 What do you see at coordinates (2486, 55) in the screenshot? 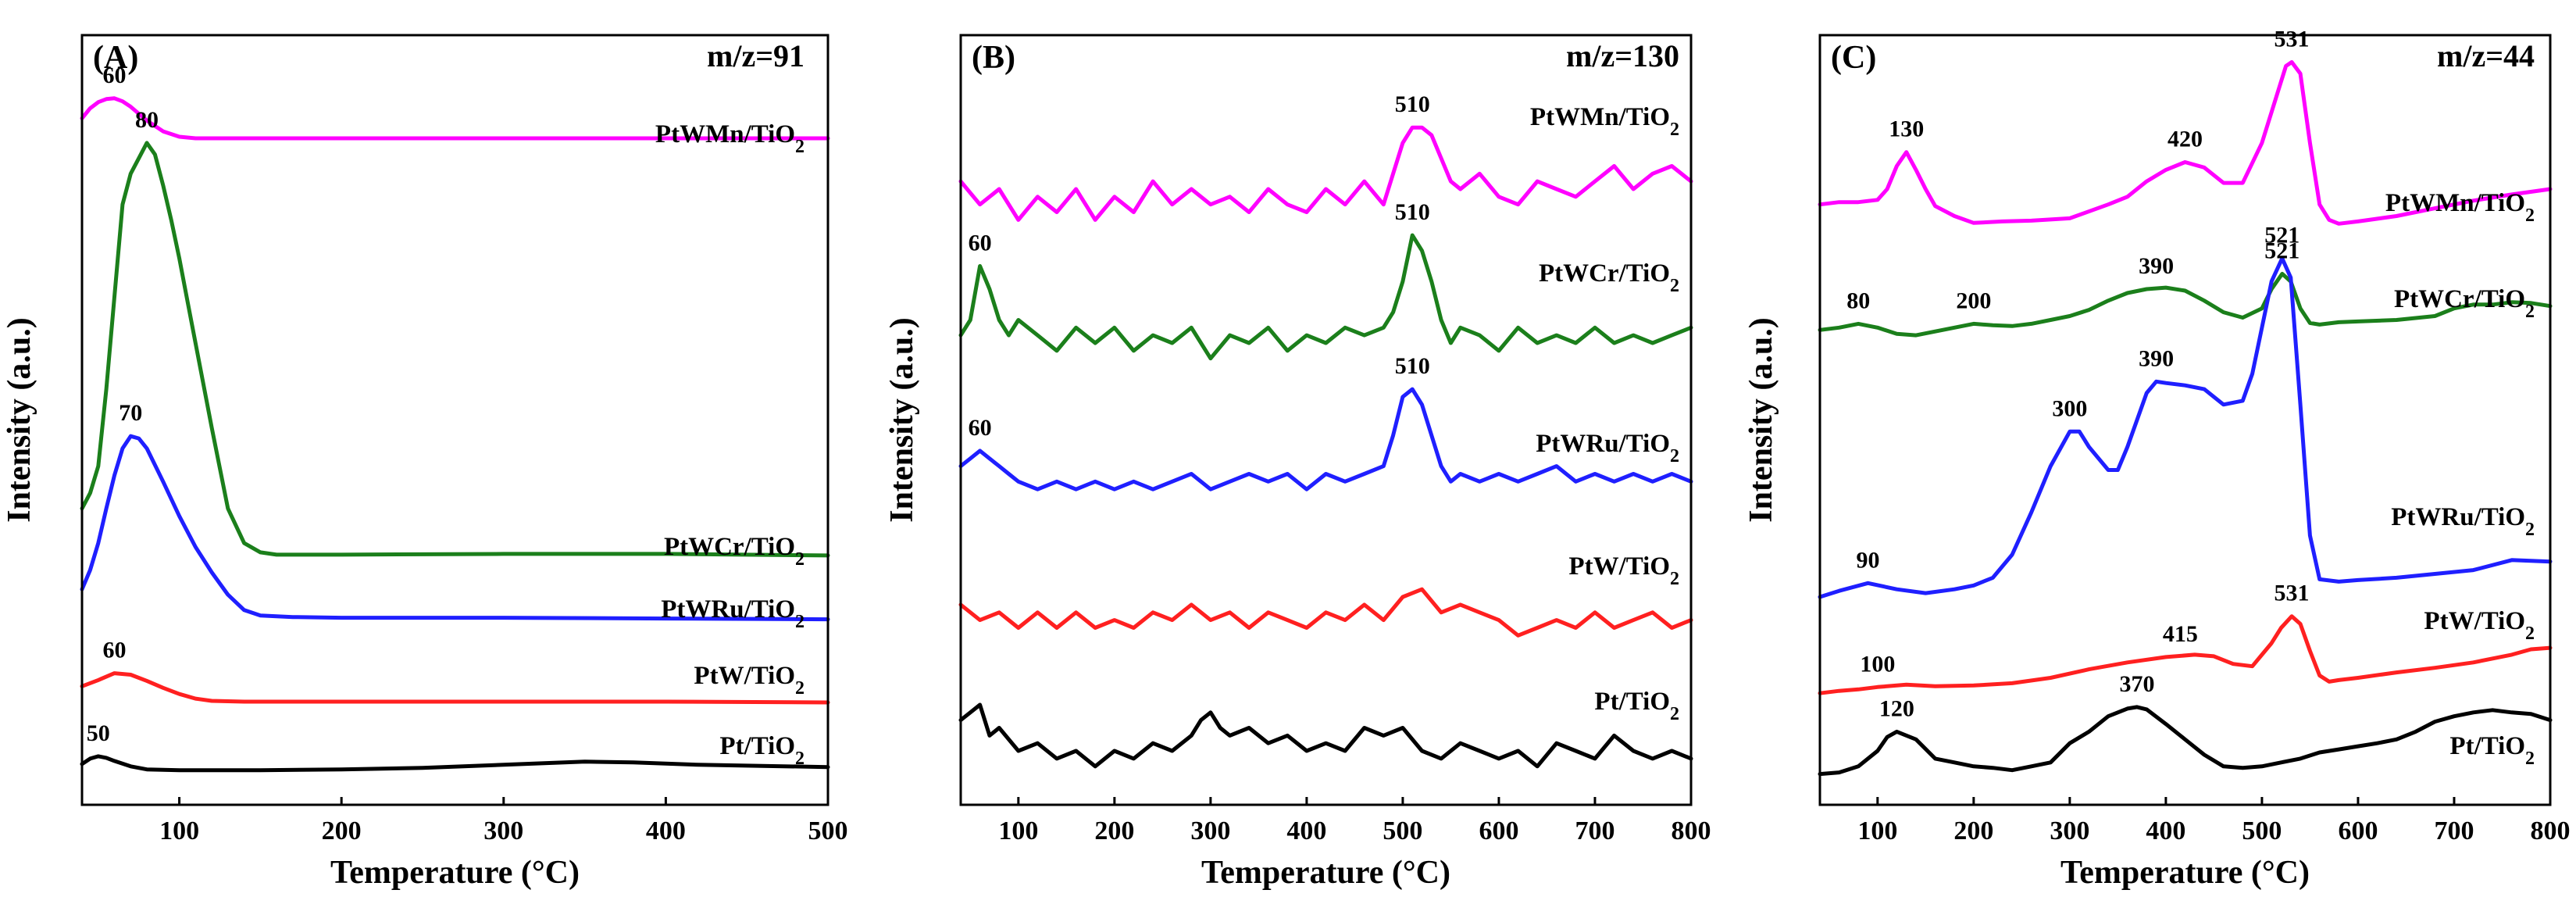
I see `mz-annotation: m/z=44` at bounding box center [2486, 55].